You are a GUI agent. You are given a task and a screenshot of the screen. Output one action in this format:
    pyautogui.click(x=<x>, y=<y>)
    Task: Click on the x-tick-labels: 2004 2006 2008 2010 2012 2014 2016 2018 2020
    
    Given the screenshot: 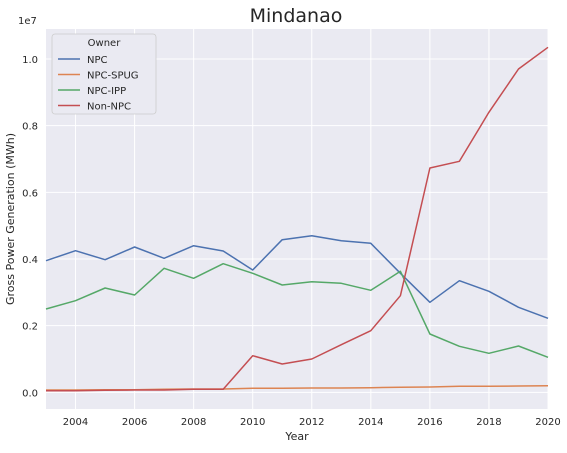 What is the action you would take?
    pyautogui.click(x=312, y=422)
    